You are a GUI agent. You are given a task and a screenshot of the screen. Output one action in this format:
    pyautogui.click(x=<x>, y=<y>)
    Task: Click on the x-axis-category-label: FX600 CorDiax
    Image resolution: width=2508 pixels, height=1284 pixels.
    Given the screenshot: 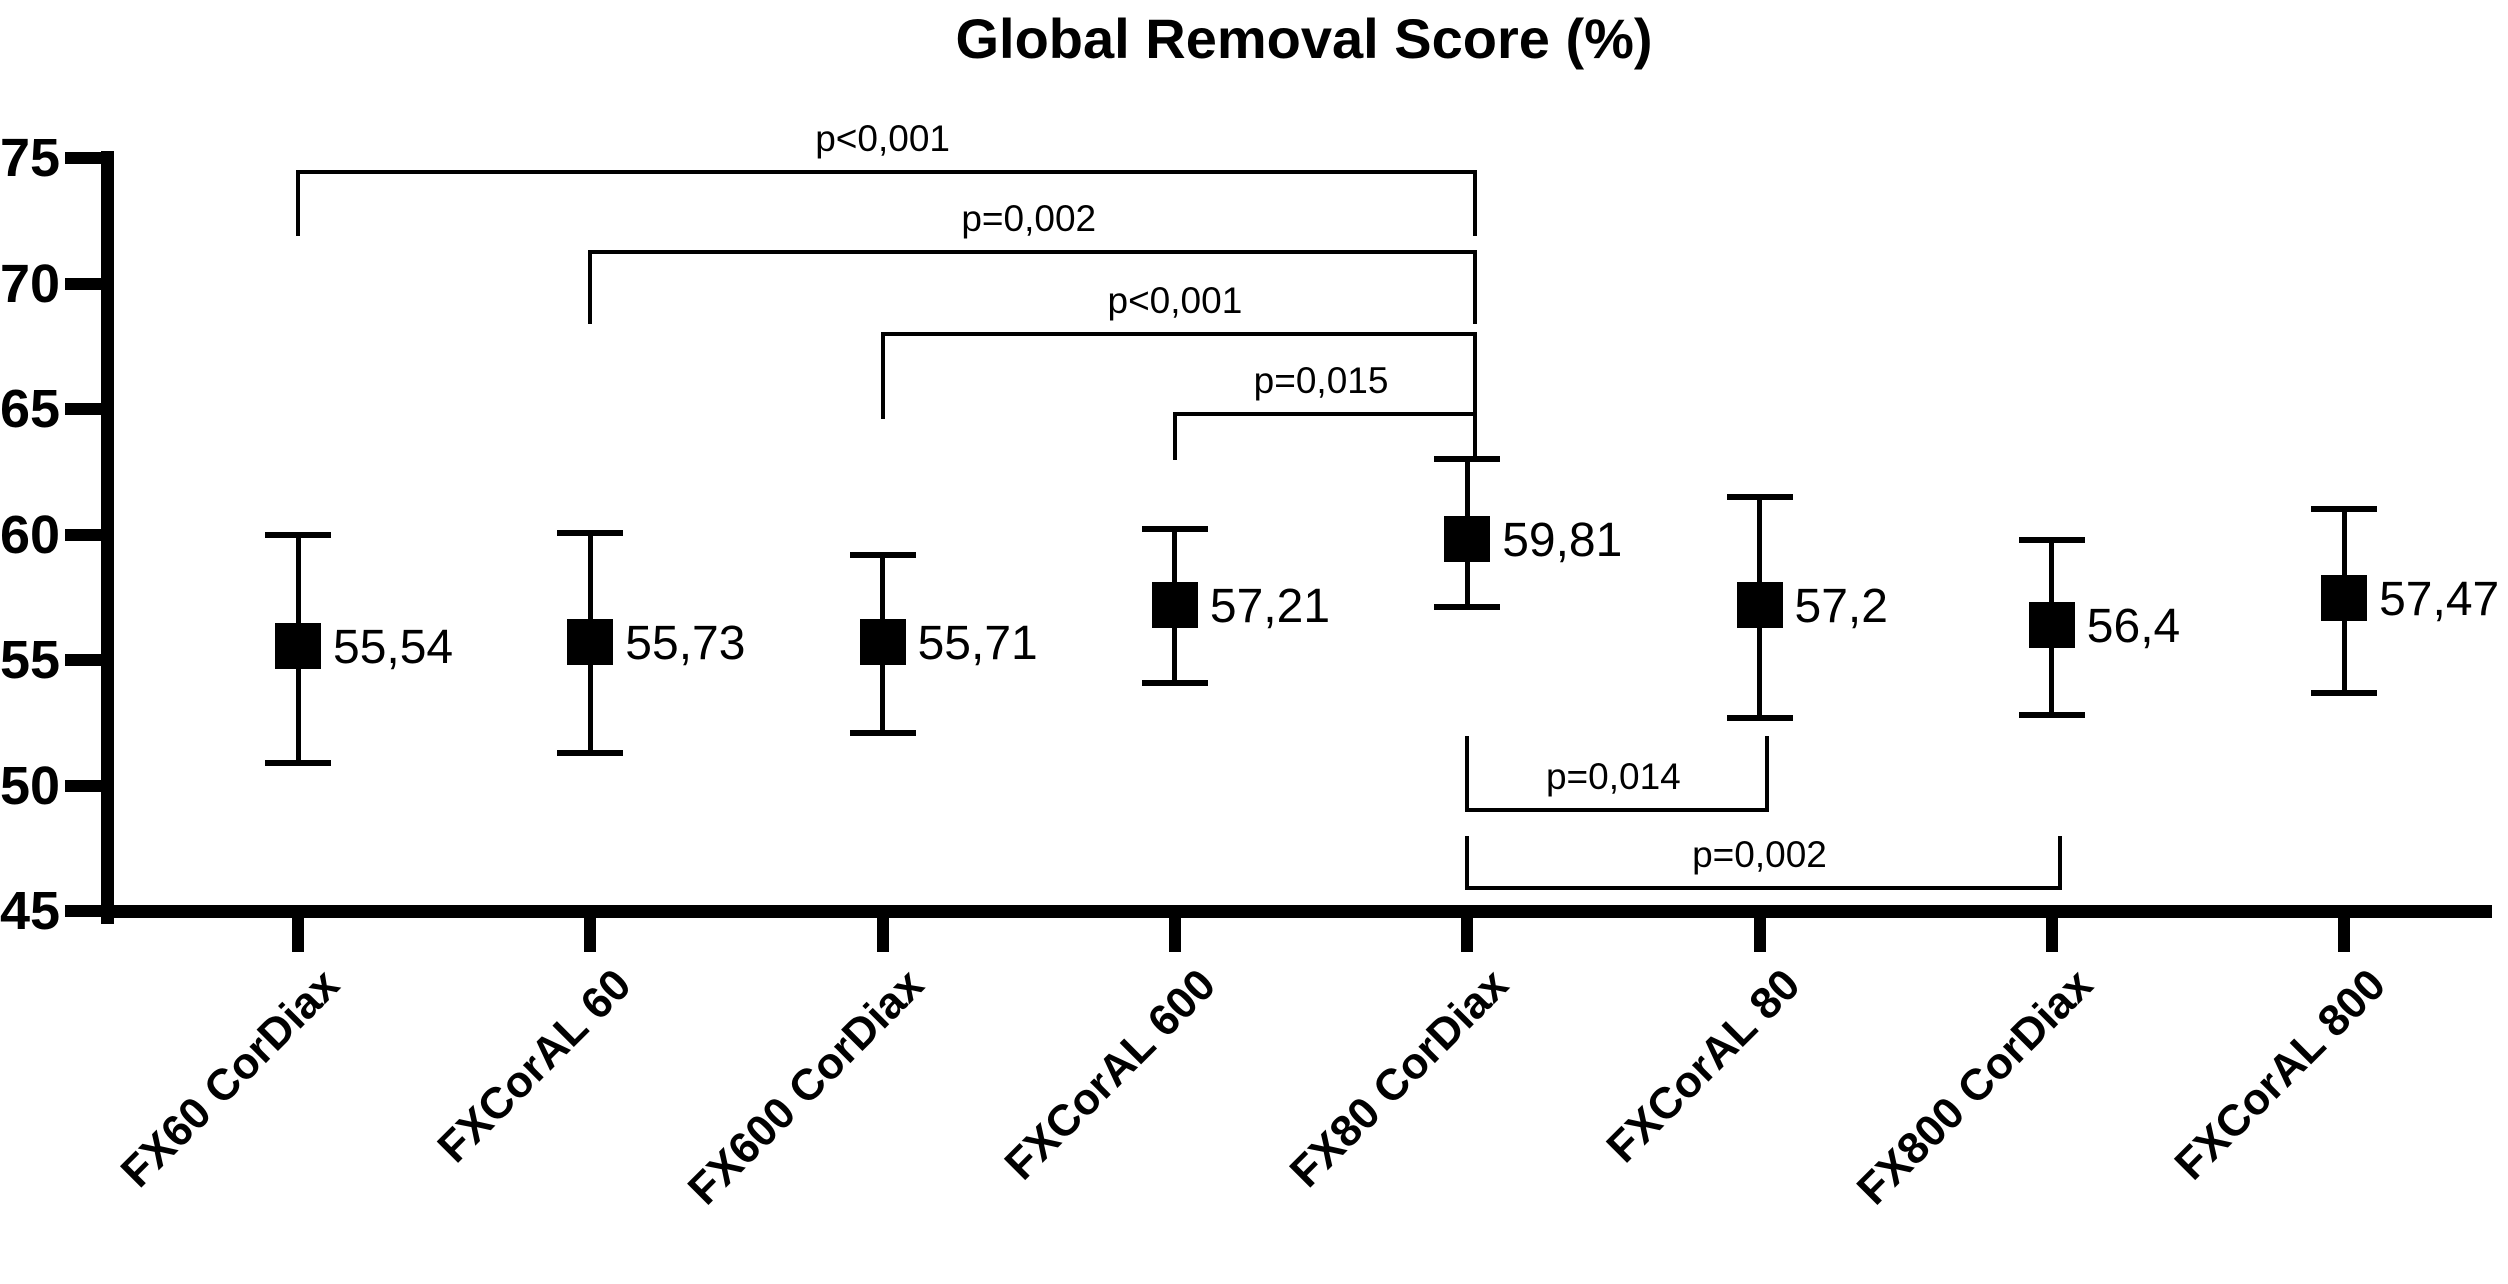 What is the action you would take?
    pyautogui.click(x=806, y=1087)
    